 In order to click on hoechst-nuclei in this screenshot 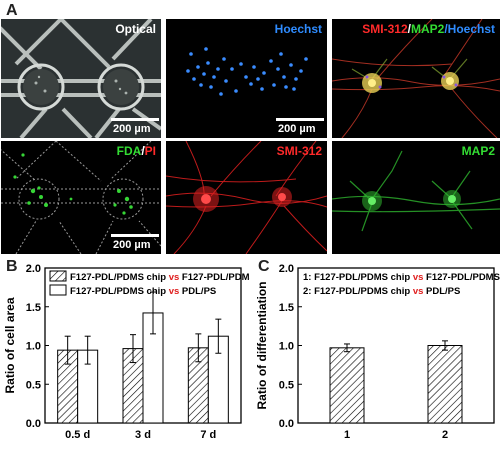, I will do `click(247, 71)`.